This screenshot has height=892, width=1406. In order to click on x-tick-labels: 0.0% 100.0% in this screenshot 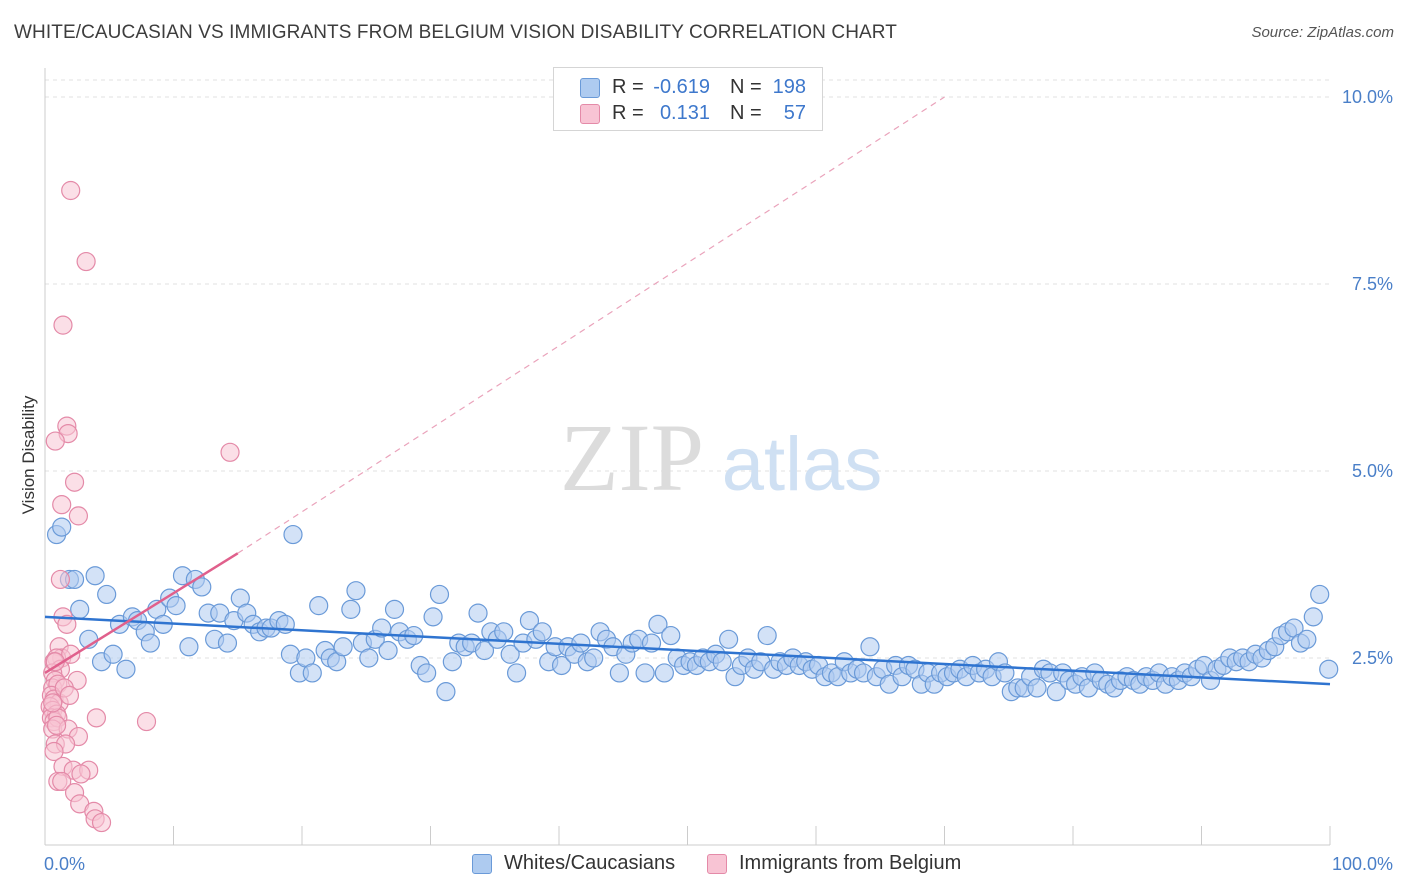, I will do `click(718, 864)`.